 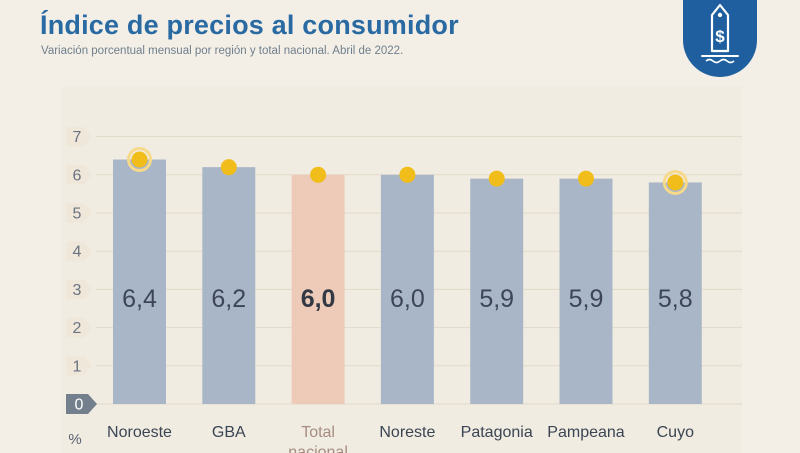 What do you see at coordinates (675, 299) in the screenshot?
I see `value-label: 5,8` at bounding box center [675, 299].